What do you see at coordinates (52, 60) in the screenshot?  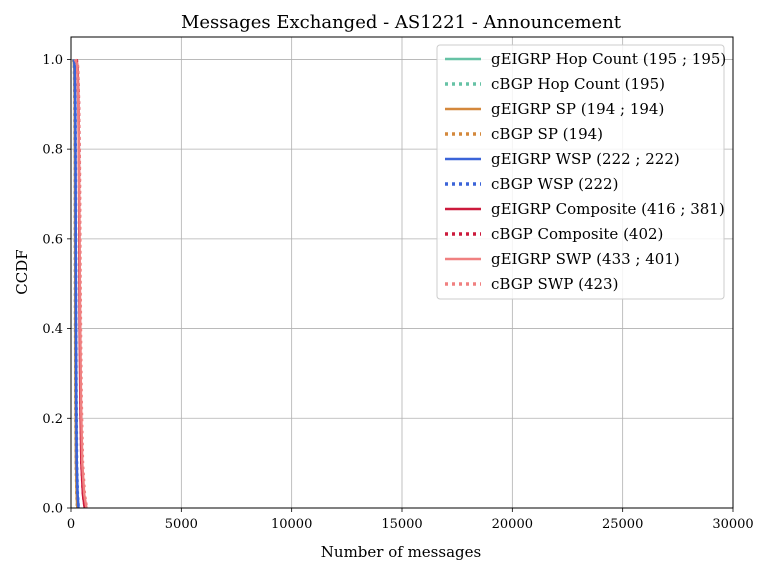 I see `y-tick-label: 1.0` at bounding box center [52, 60].